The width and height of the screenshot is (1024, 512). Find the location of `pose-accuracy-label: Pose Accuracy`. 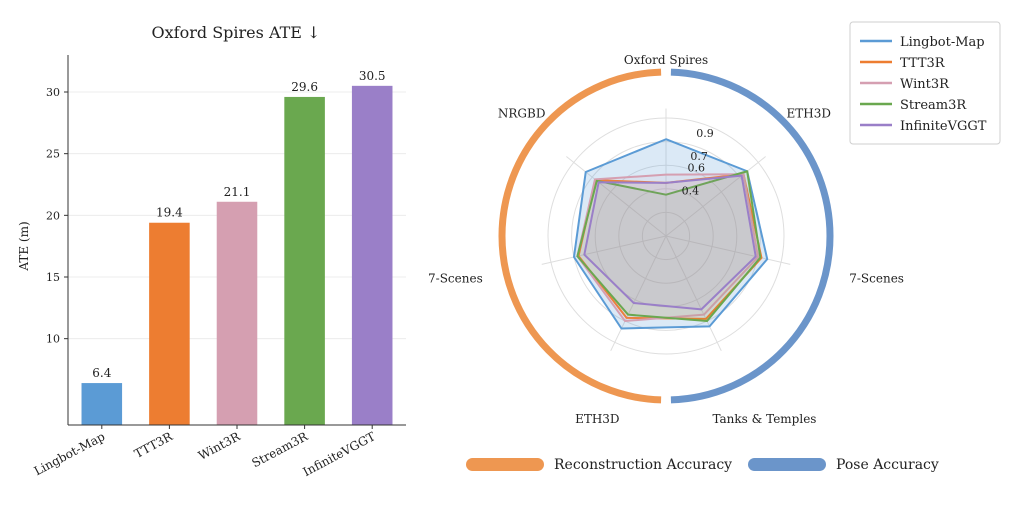

pose-accuracy-label: Pose Accuracy is located at coordinates (887, 465).